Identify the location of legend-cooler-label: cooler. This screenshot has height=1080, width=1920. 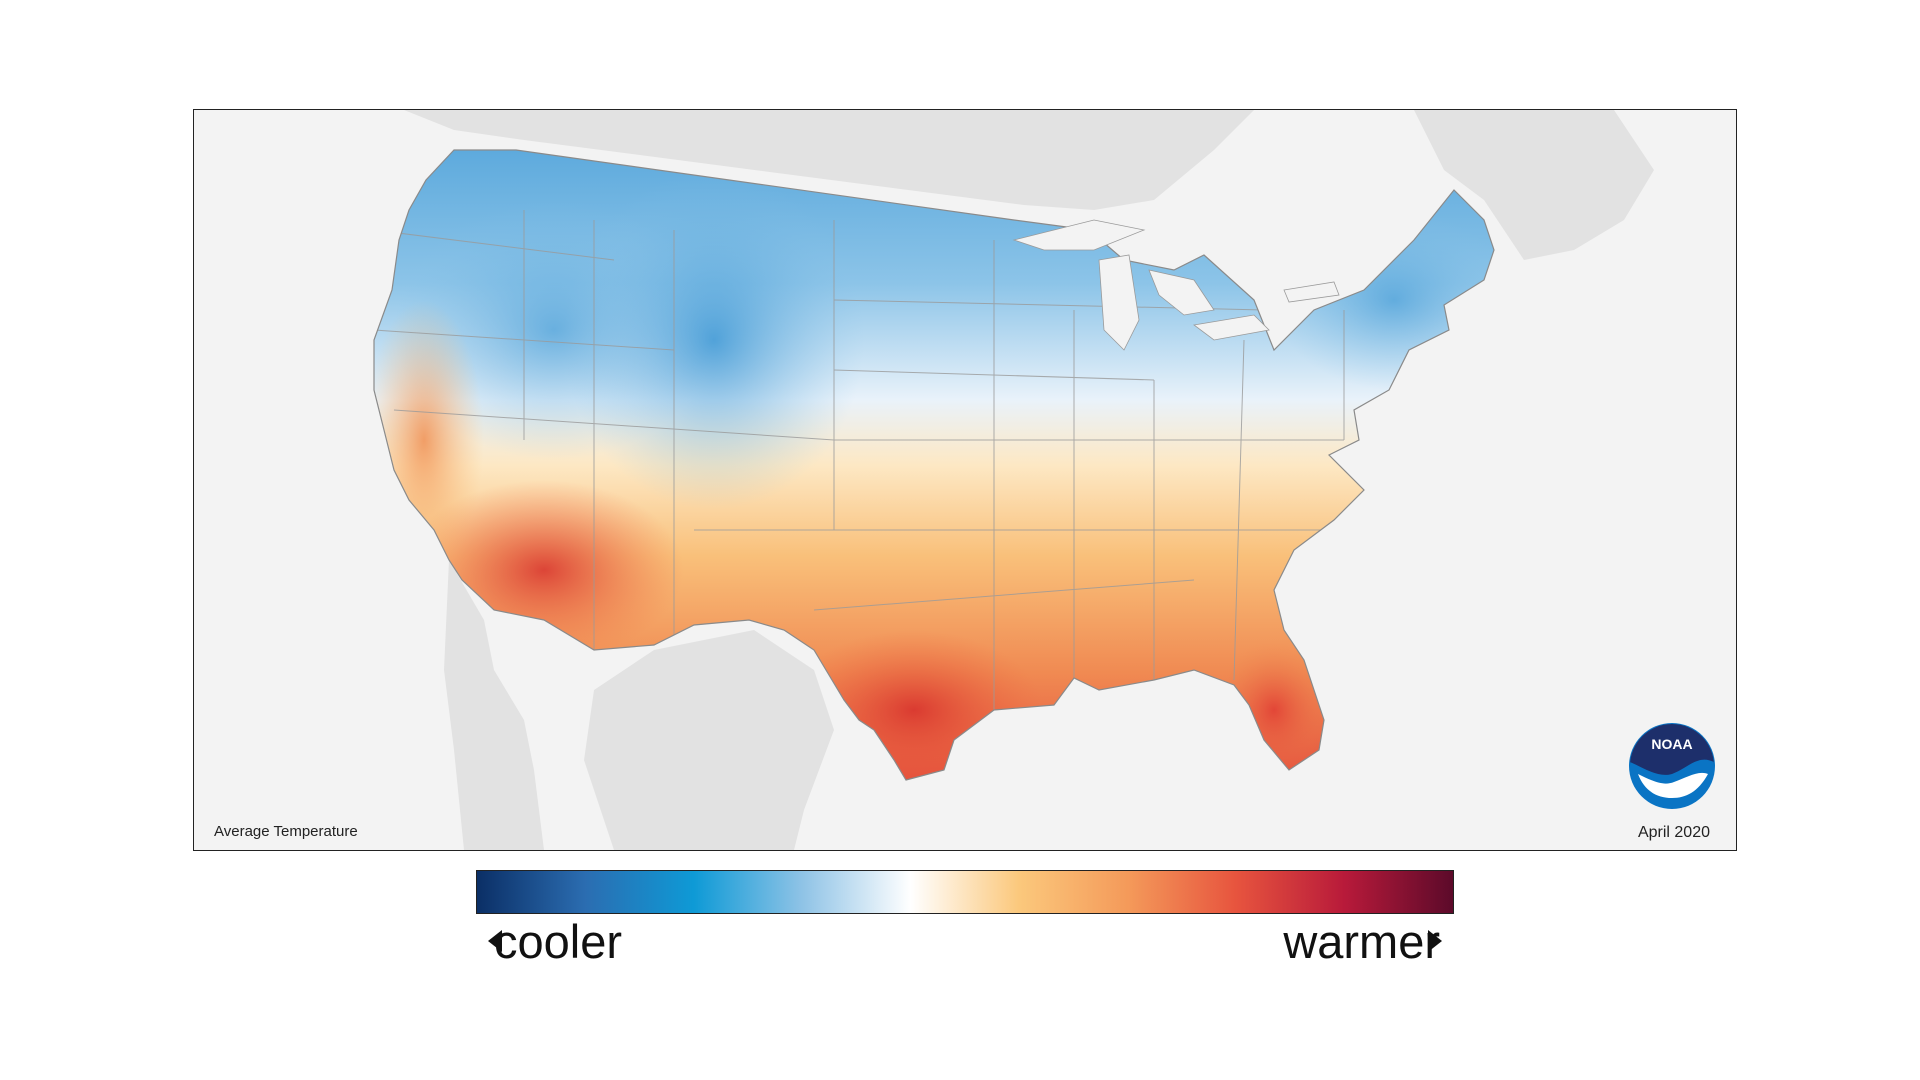
(558, 941).